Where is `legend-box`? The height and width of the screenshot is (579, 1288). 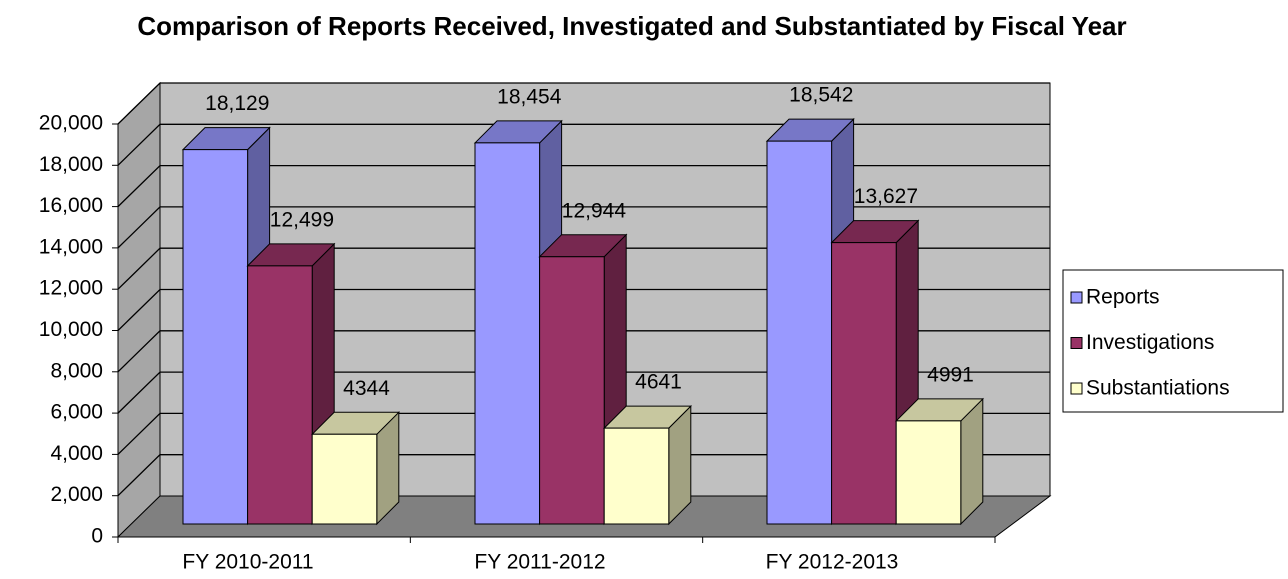 legend-box is located at coordinates (1173, 341).